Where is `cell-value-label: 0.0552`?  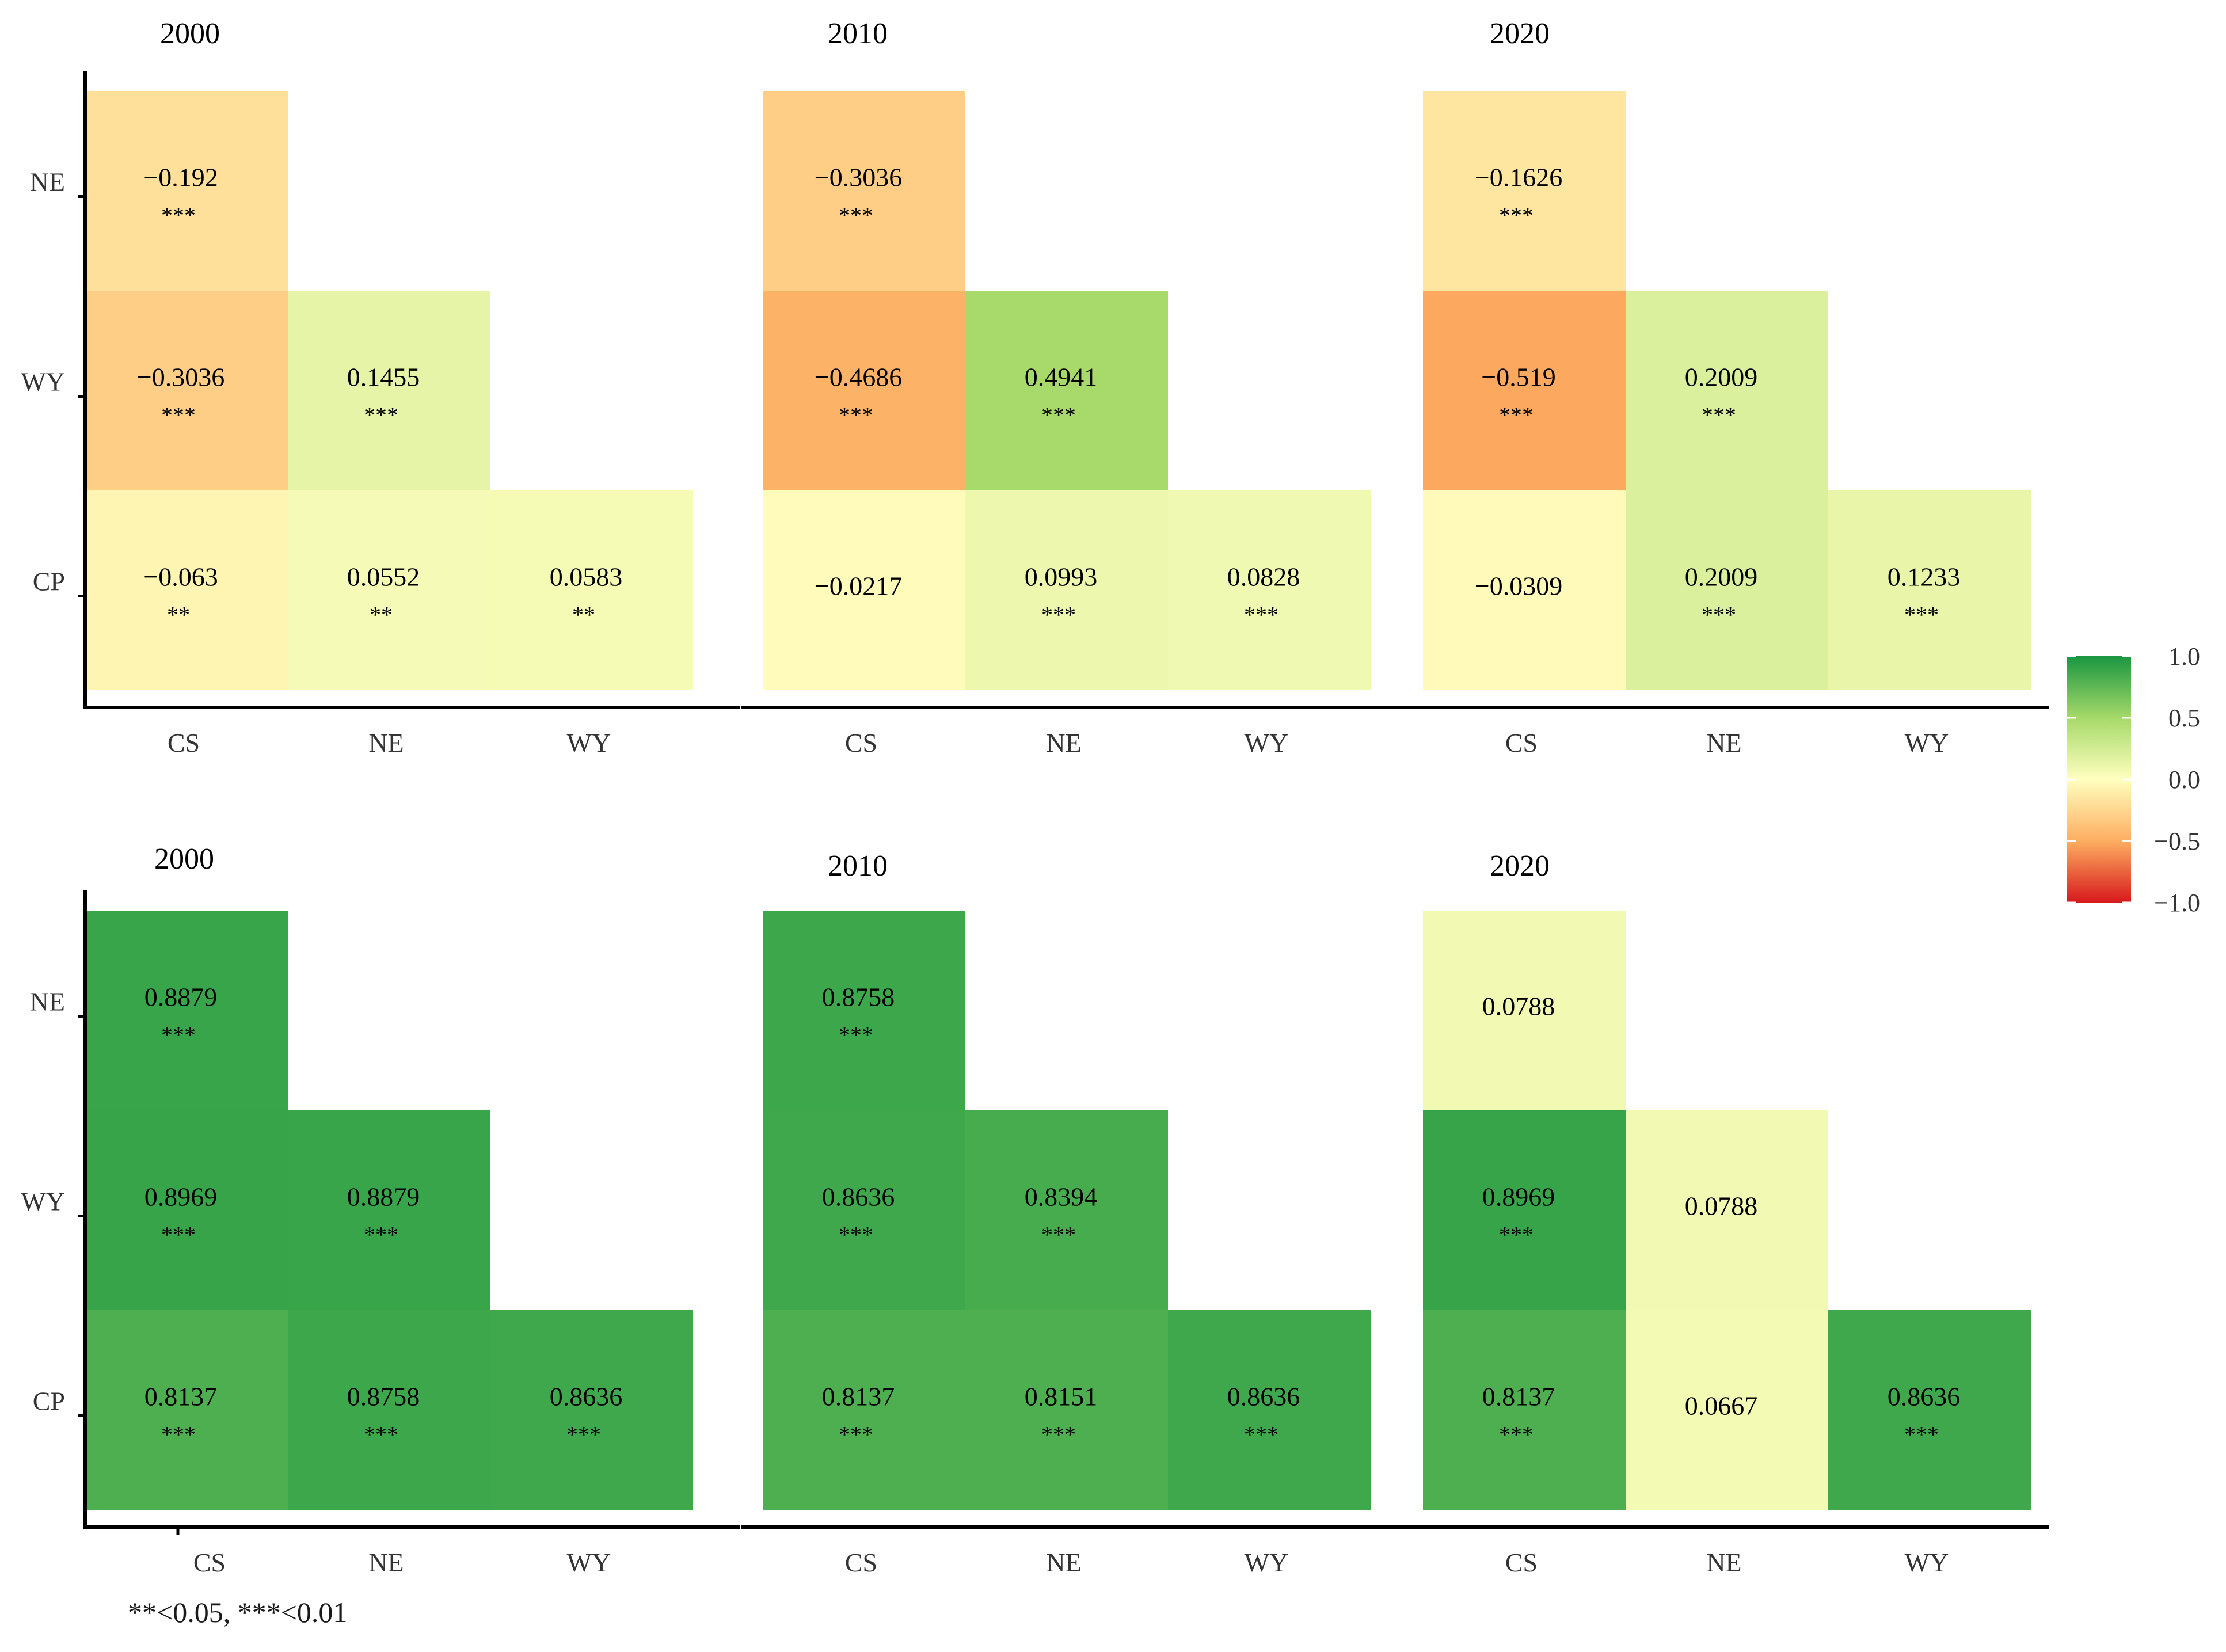
cell-value-label: 0.0552 is located at coordinates (383, 577).